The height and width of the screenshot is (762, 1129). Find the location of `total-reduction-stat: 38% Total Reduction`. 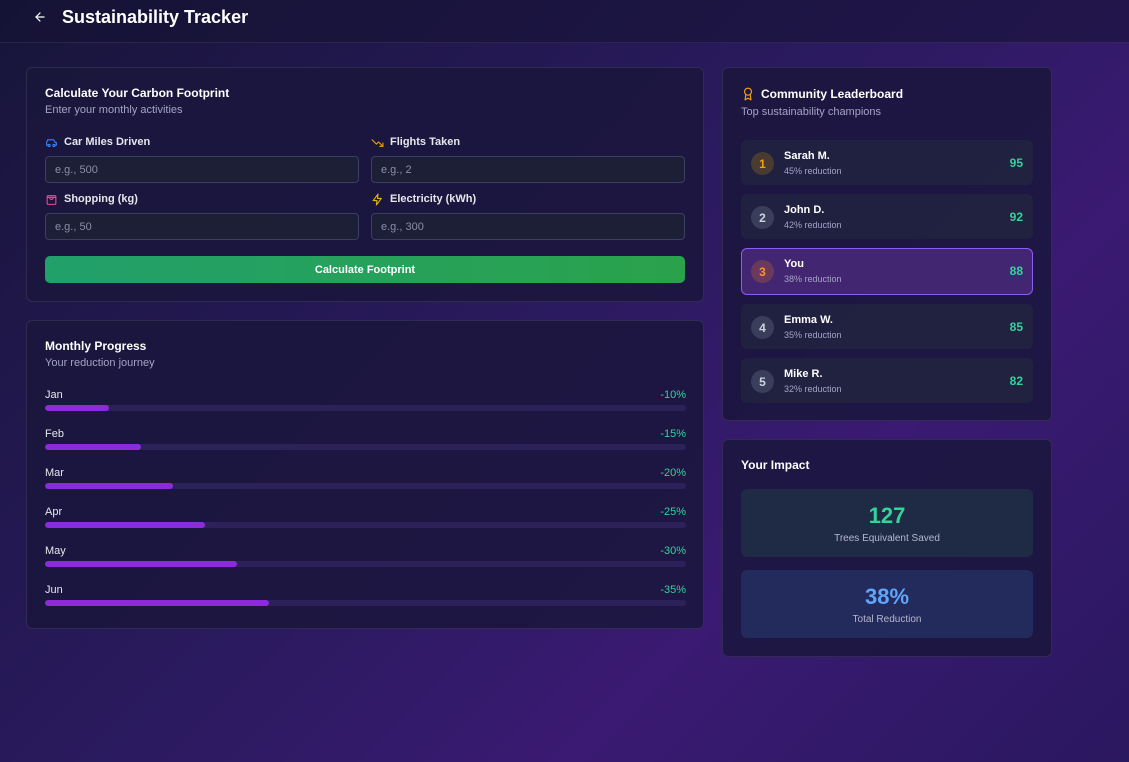

total-reduction-stat: 38% Total Reduction is located at coordinates (887, 604).